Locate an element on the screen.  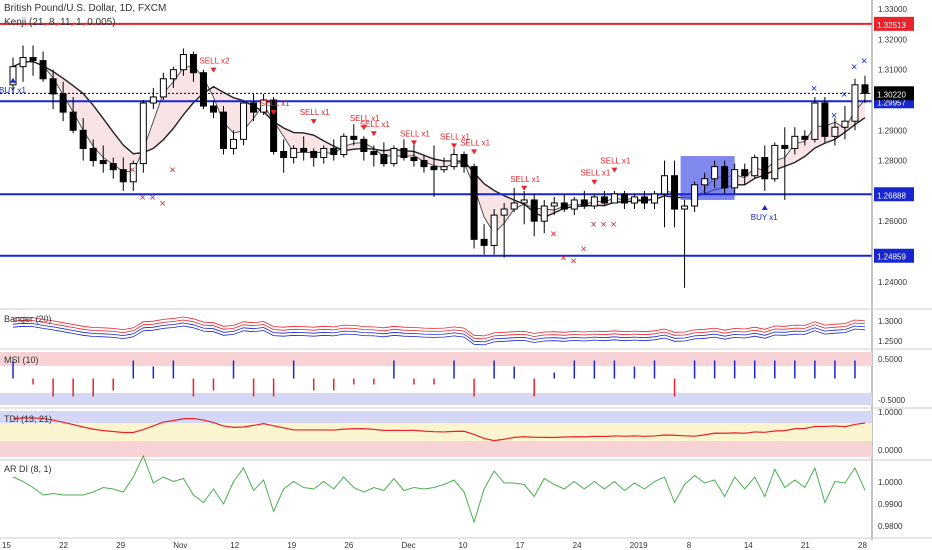
msi-upper-zone is located at coordinates (436, 359).